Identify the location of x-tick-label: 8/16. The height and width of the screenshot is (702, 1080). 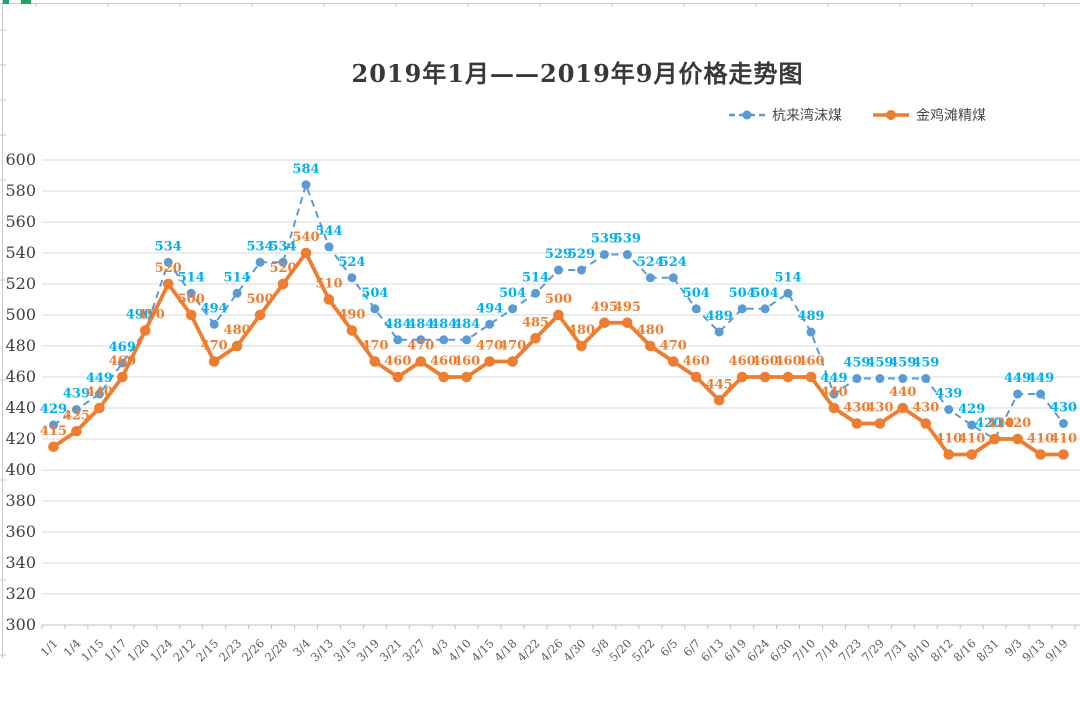
(965, 650).